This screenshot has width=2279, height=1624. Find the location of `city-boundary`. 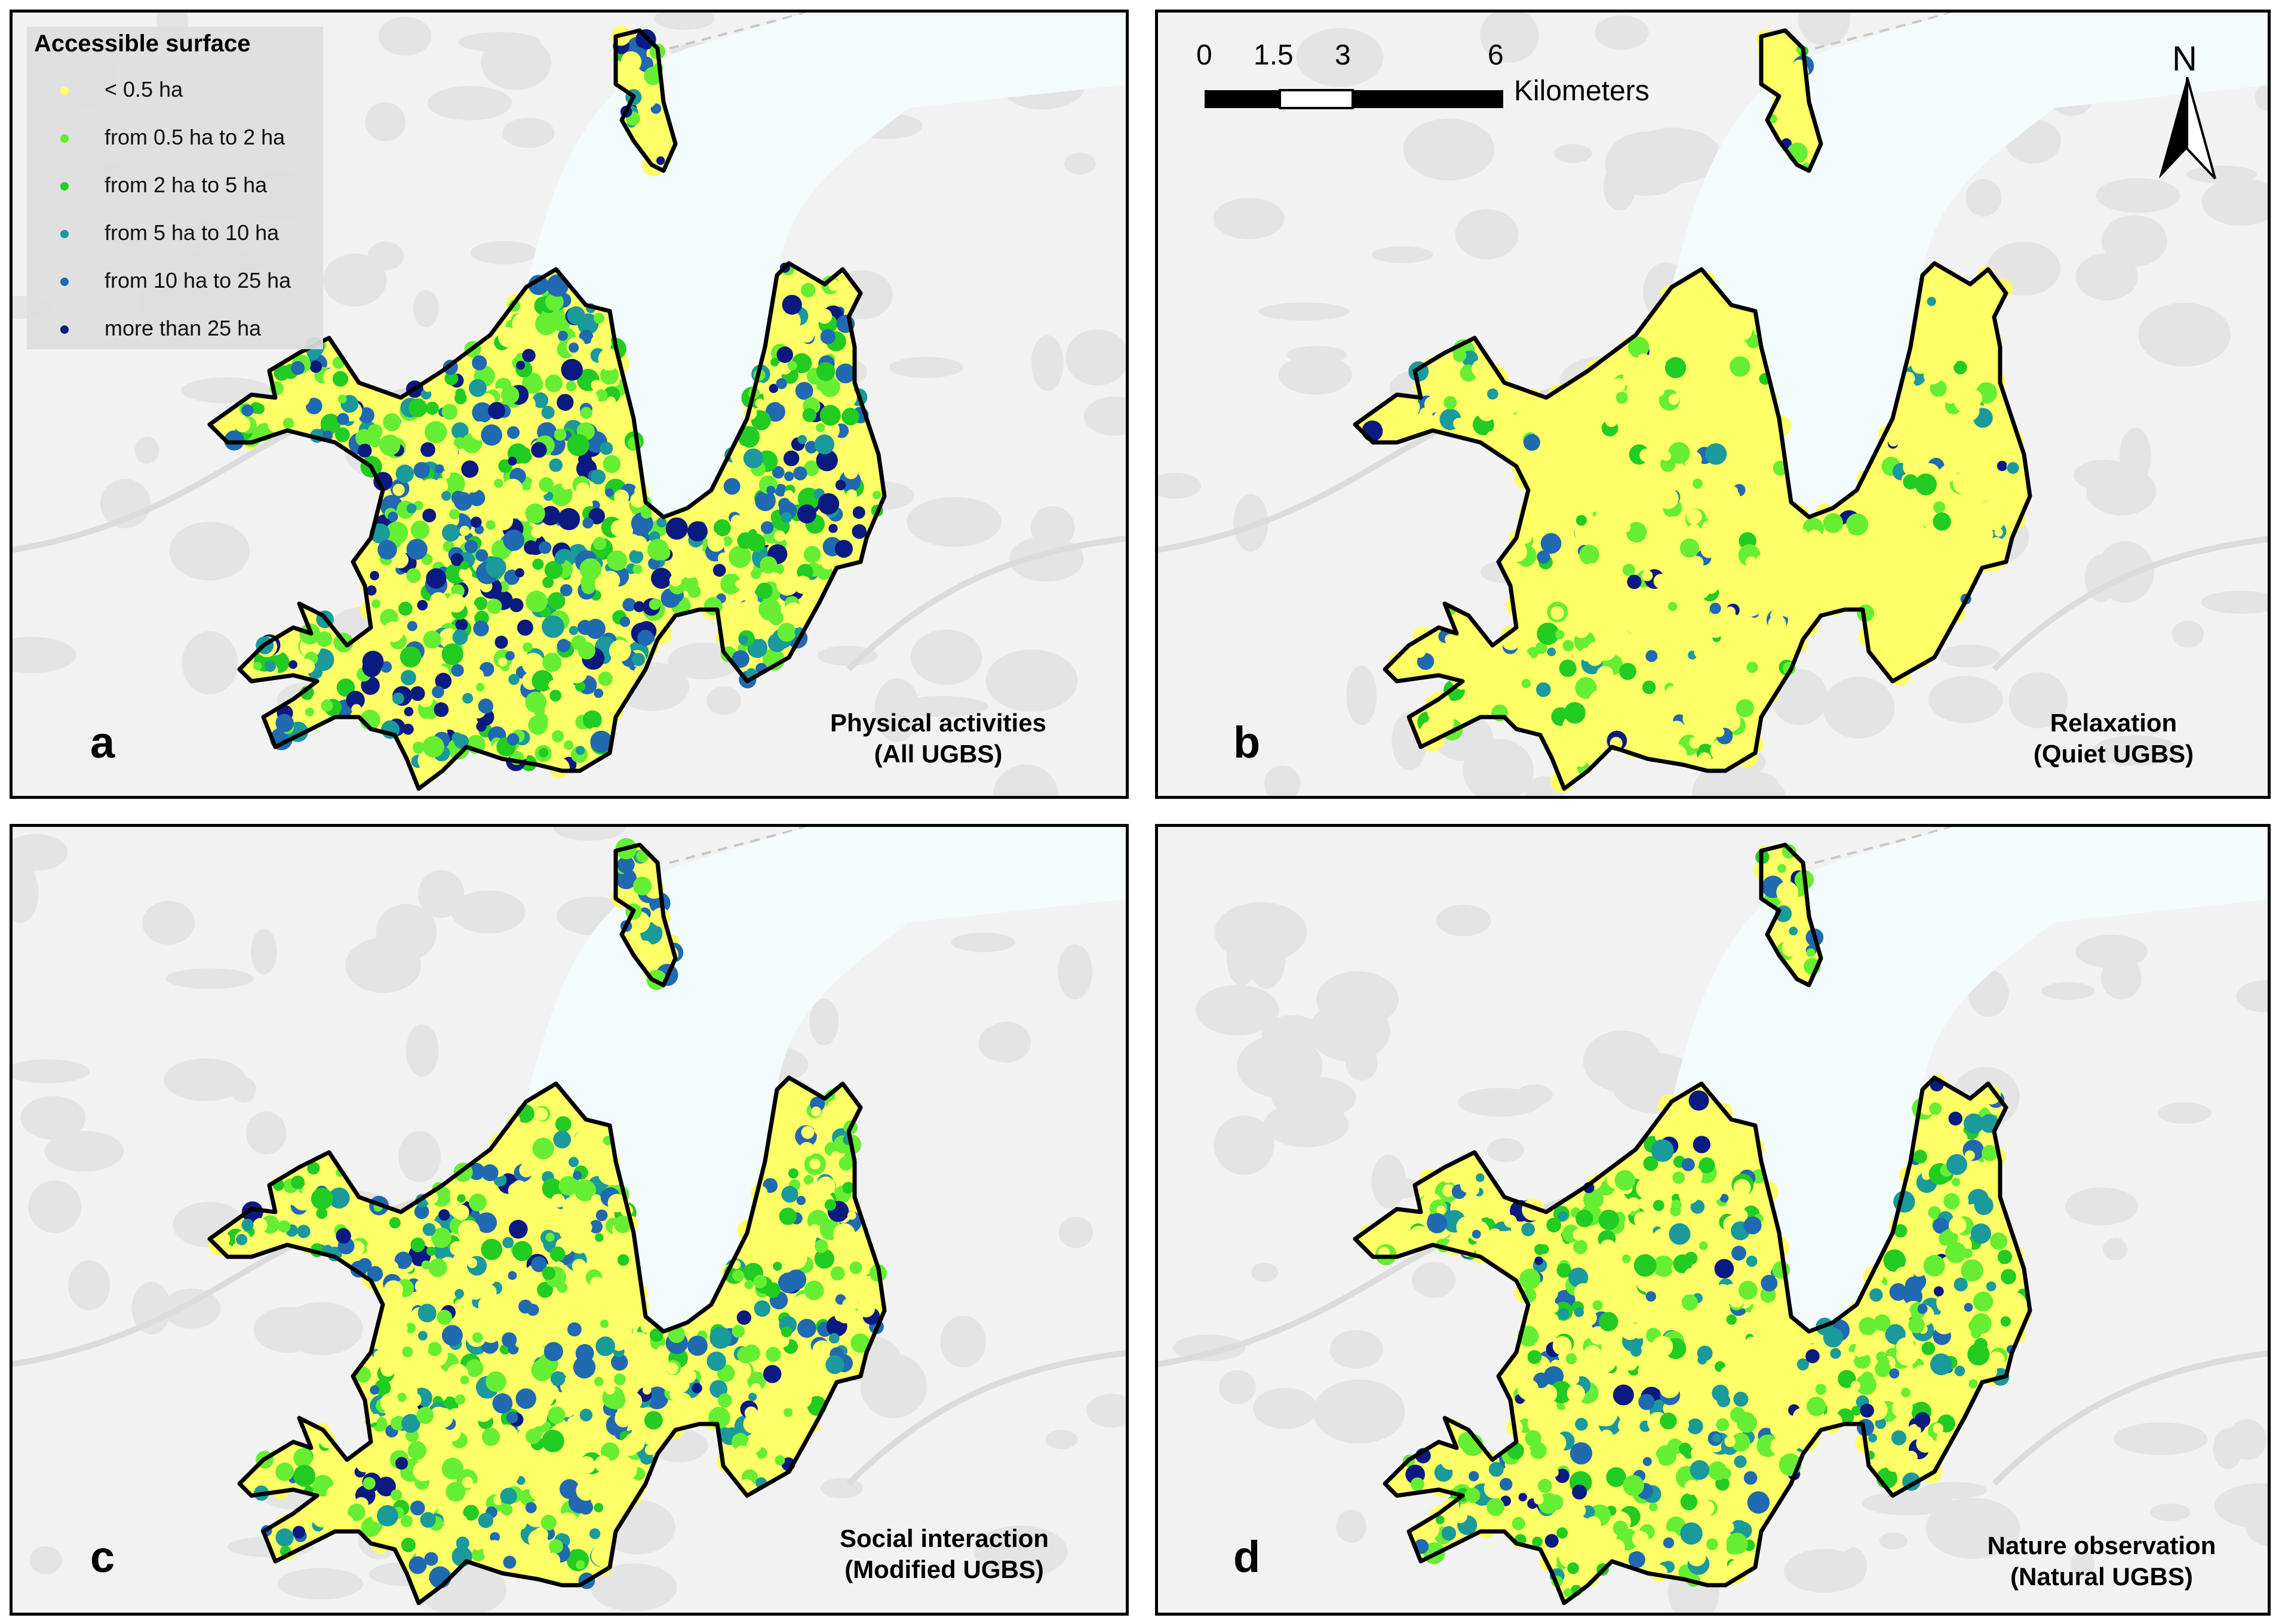

city-boundary is located at coordinates (547, 526).